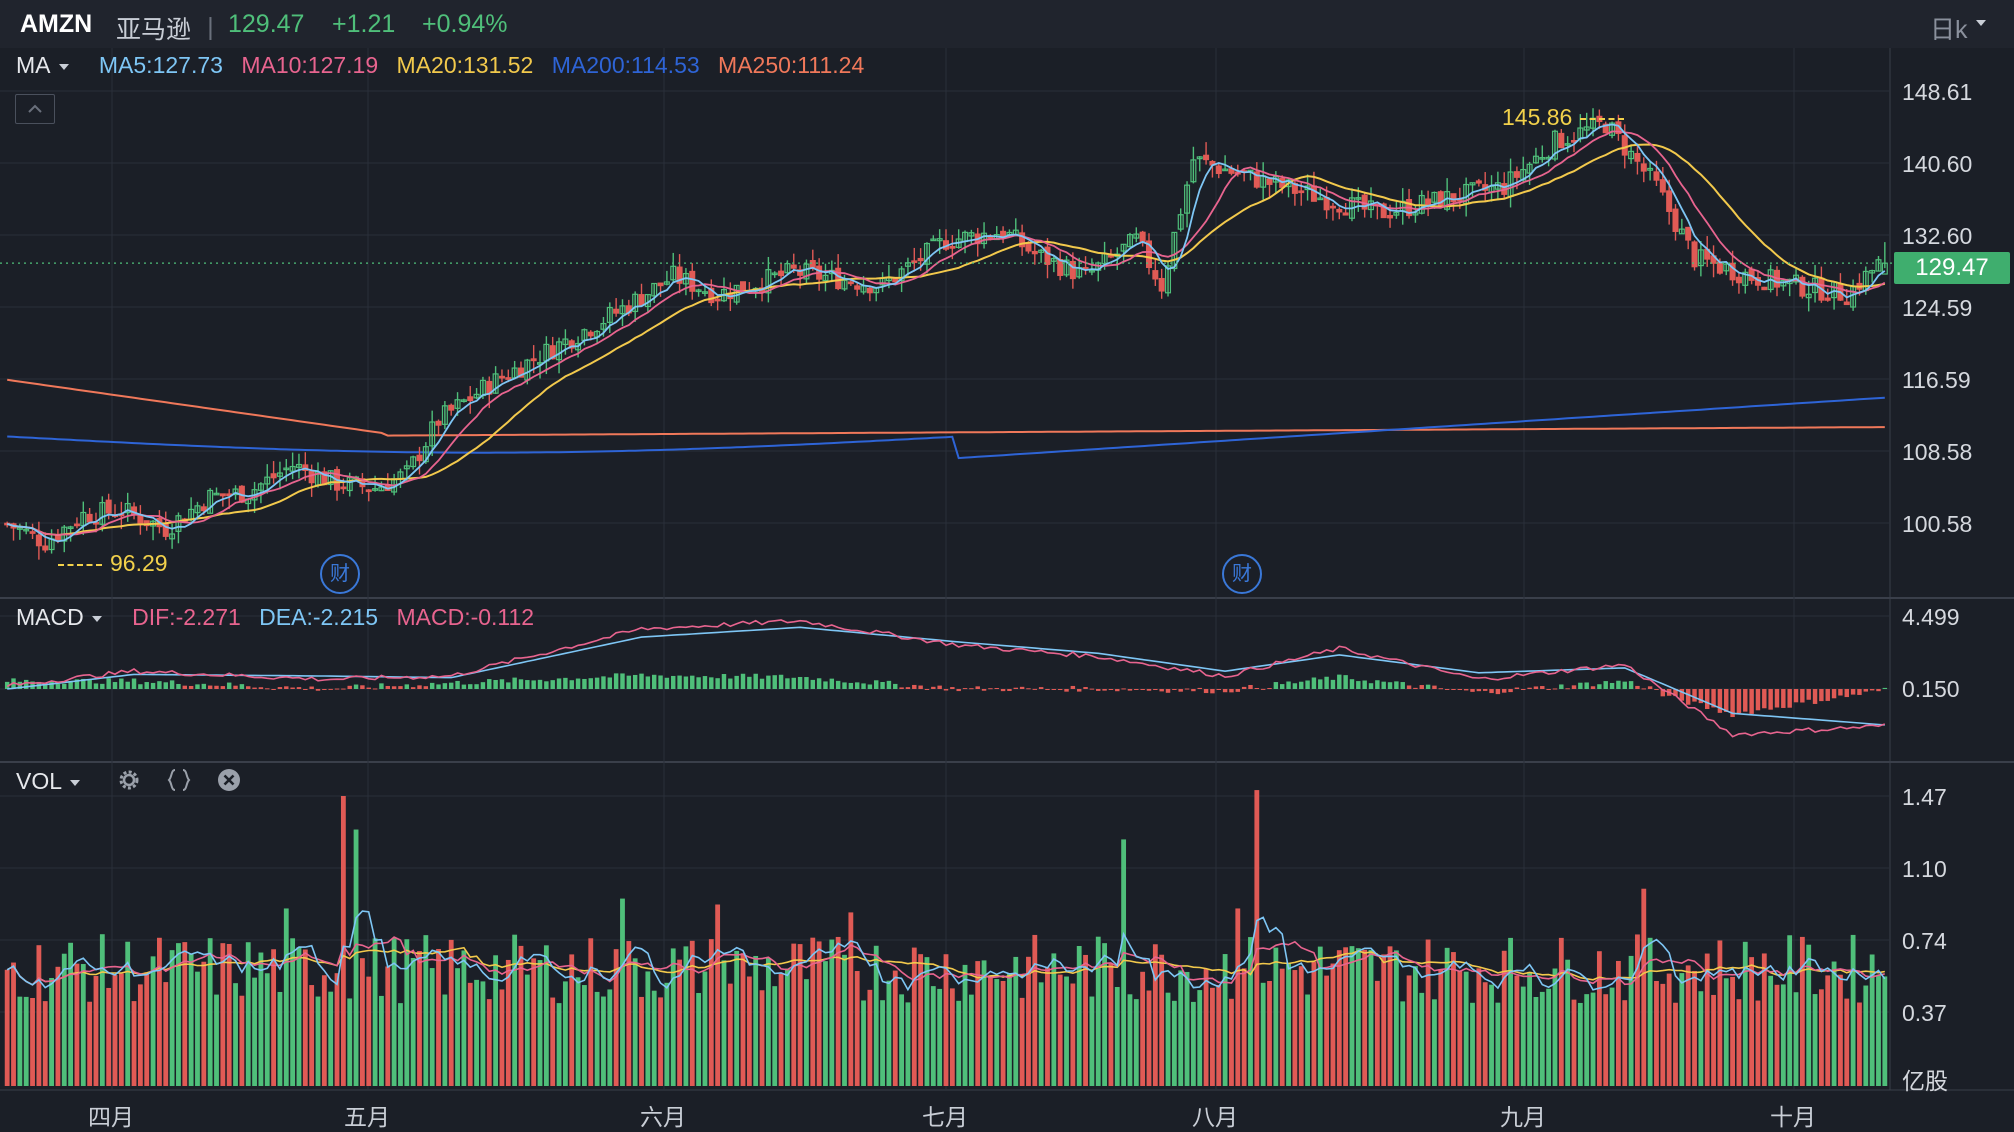 This screenshot has height=1132, width=2014. I want to click on dif-value: DIF:-2.271, so click(186, 617).